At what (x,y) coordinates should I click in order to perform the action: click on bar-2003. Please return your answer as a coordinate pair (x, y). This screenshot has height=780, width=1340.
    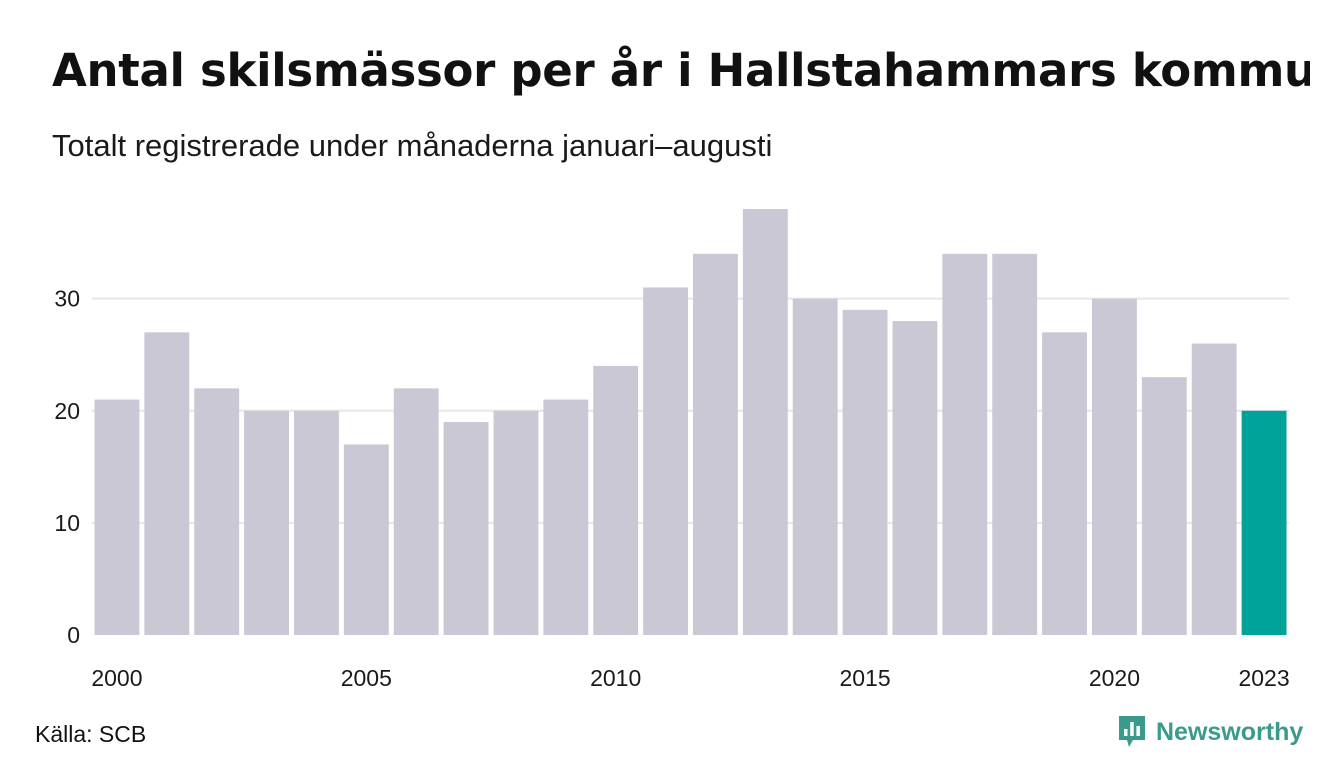
    Looking at the image, I should click on (266, 522).